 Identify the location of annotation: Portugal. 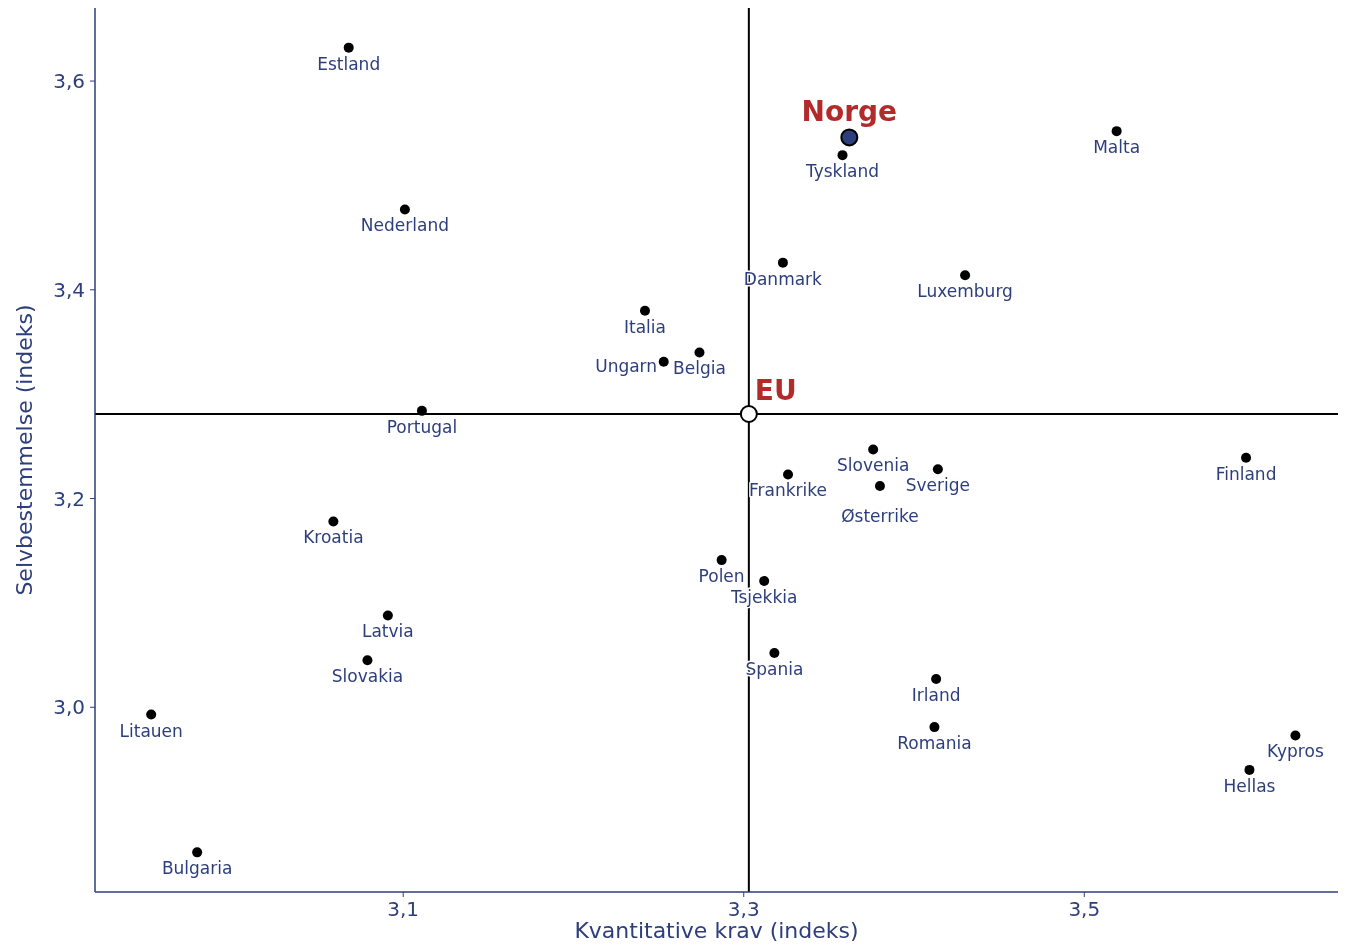
(422, 426).